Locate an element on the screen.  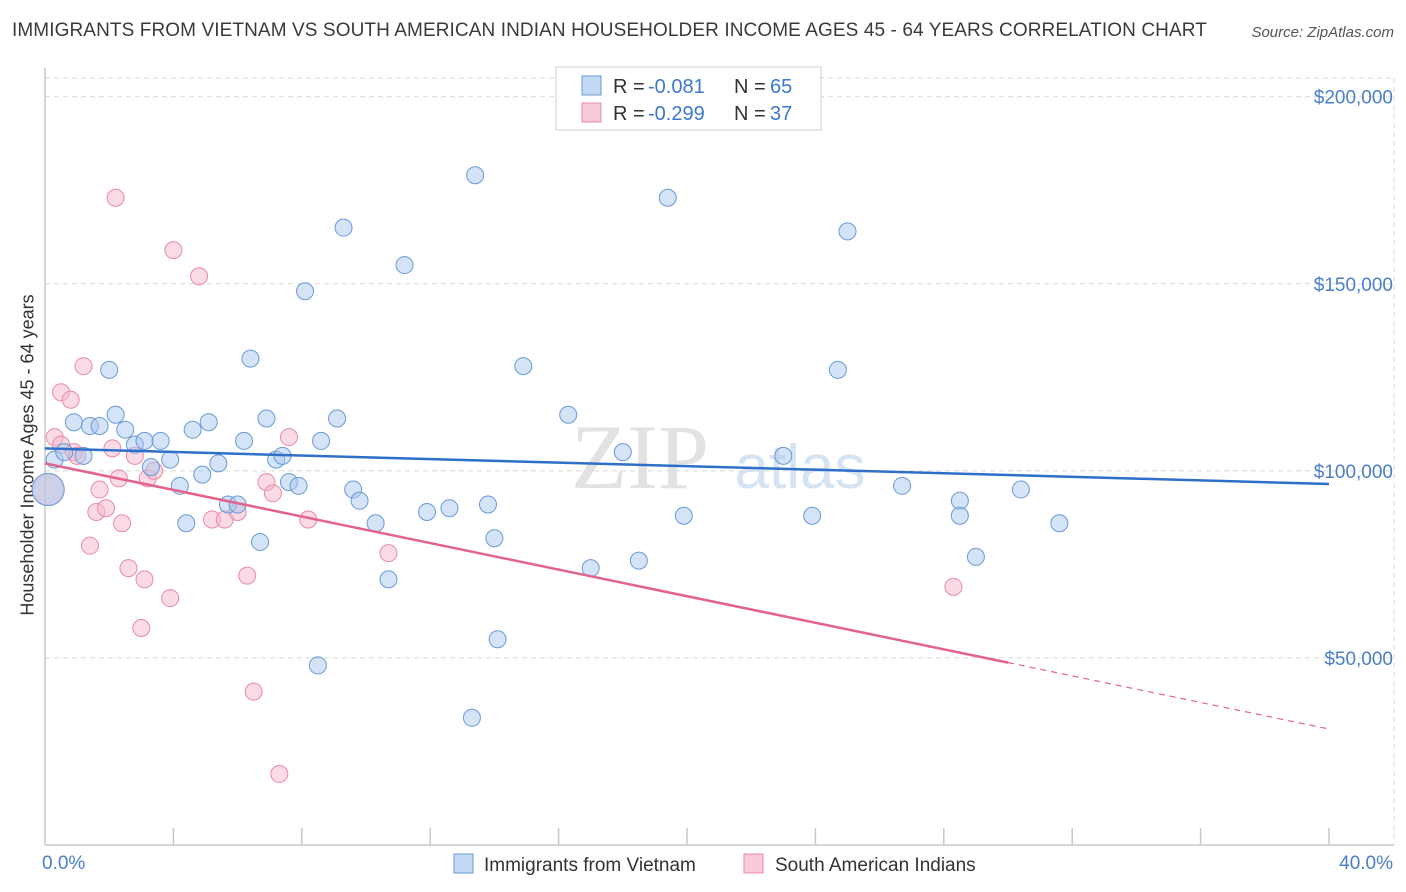
legend-r-label-2: R = is located at coordinates (629, 114).